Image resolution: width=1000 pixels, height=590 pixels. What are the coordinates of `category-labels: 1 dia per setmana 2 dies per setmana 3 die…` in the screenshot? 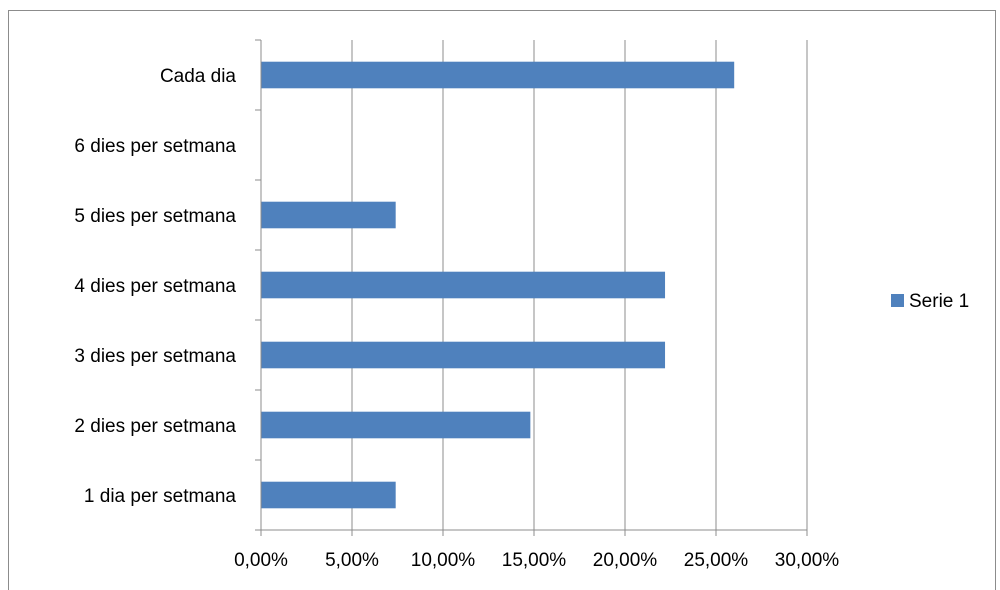 It's located at (155, 286).